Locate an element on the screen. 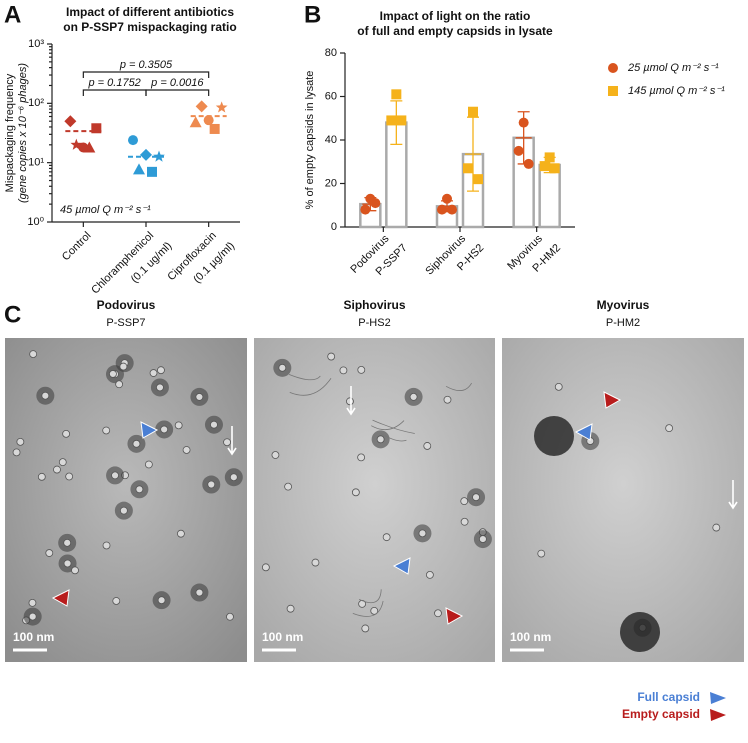  legend-arrowhead is located at coordinates (718, 698).